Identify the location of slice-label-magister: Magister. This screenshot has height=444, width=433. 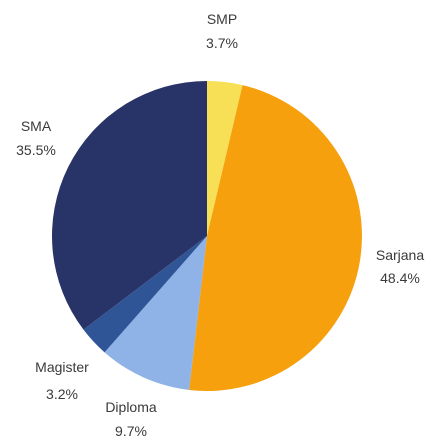
(62, 367).